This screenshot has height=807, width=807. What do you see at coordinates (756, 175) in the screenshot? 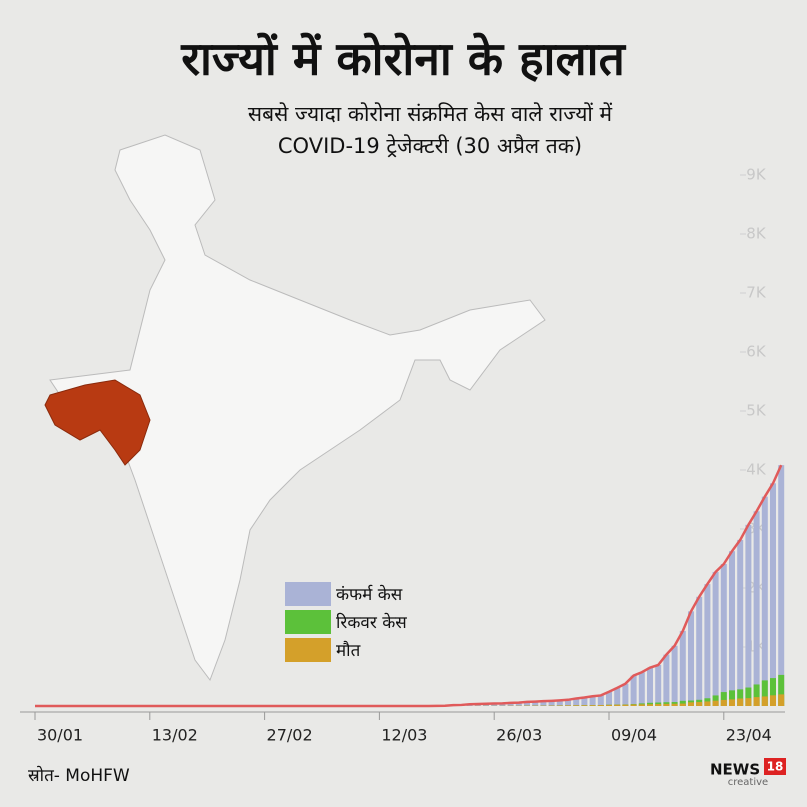
I see `y-tick-label: 9K` at bounding box center [756, 175].